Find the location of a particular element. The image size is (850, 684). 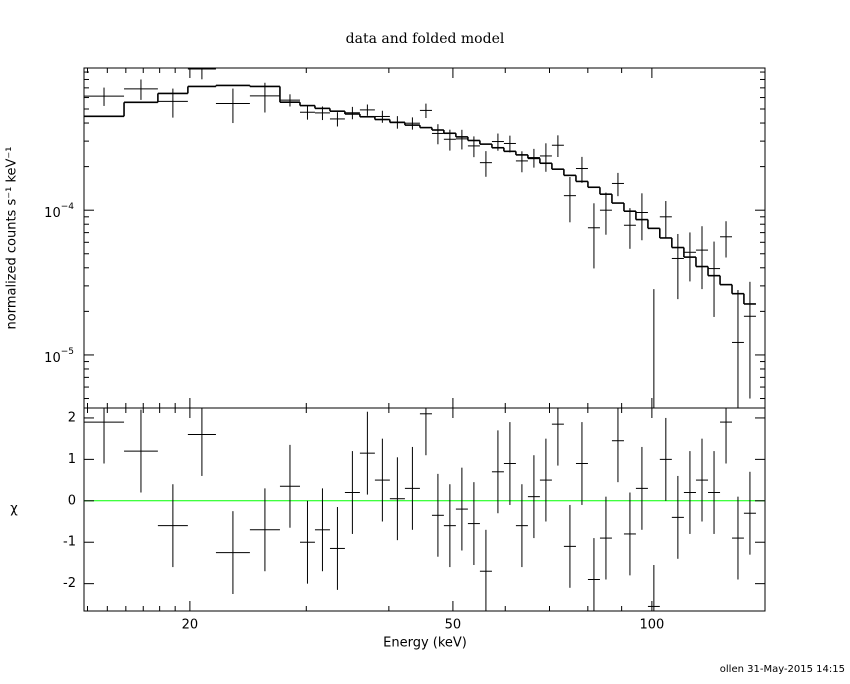

x-tick-label: 100 is located at coordinates (651, 625).